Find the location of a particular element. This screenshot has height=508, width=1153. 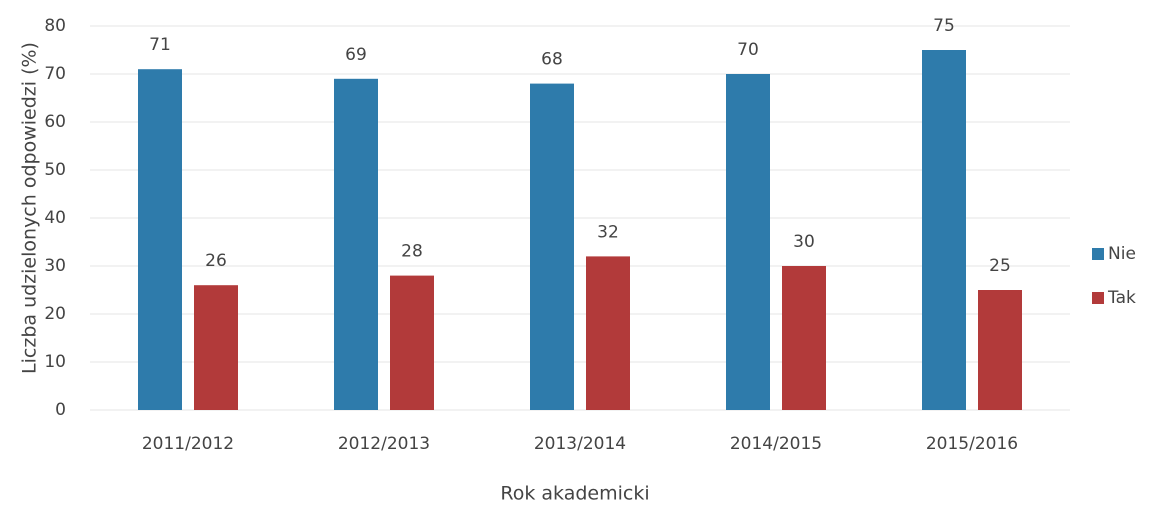

y-tick-label: 60 is located at coordinates (55, 122).